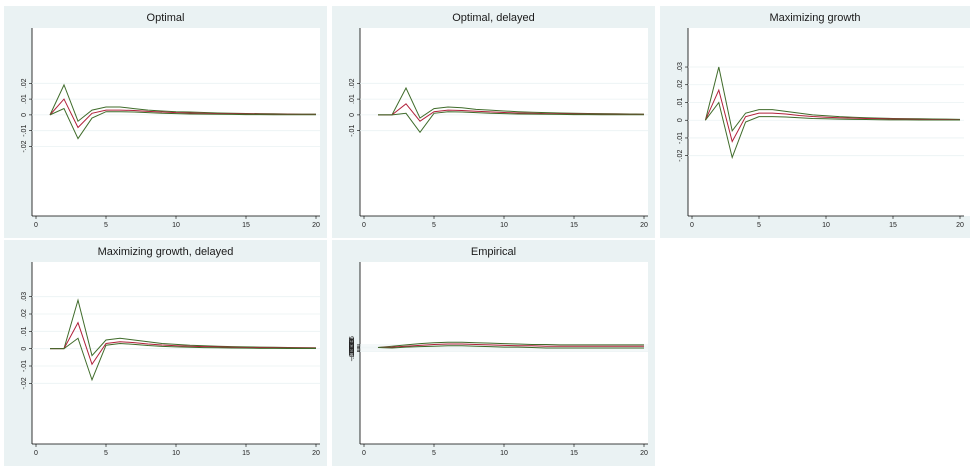 The width and height of the screenshot is (971, 472). I want to click on y-tick-label: .0006, so click(352, 345).